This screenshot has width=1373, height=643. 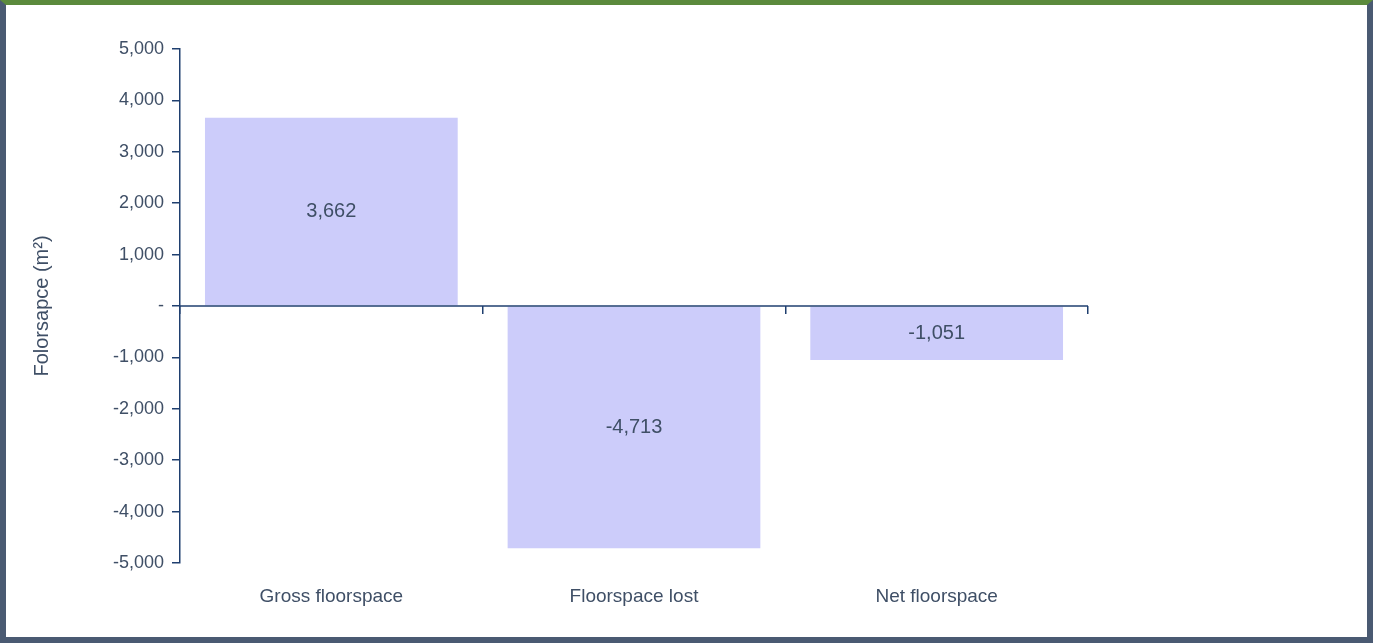 What do you see at coordinates (40, 306) in the screenshot?
I see `y-axis-title: Folorsapce (m²)` at bounding box center [40, 306].